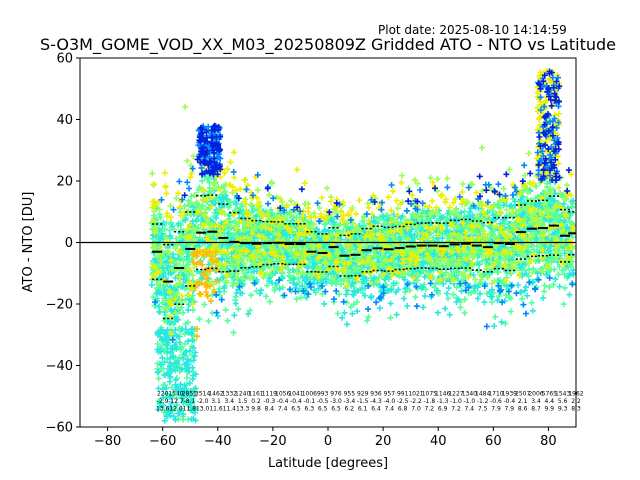  What do you see at coordinates (496, 401) in the screenshot?
I see `bin-mean: -0.6` at bounding box center [496, 401].